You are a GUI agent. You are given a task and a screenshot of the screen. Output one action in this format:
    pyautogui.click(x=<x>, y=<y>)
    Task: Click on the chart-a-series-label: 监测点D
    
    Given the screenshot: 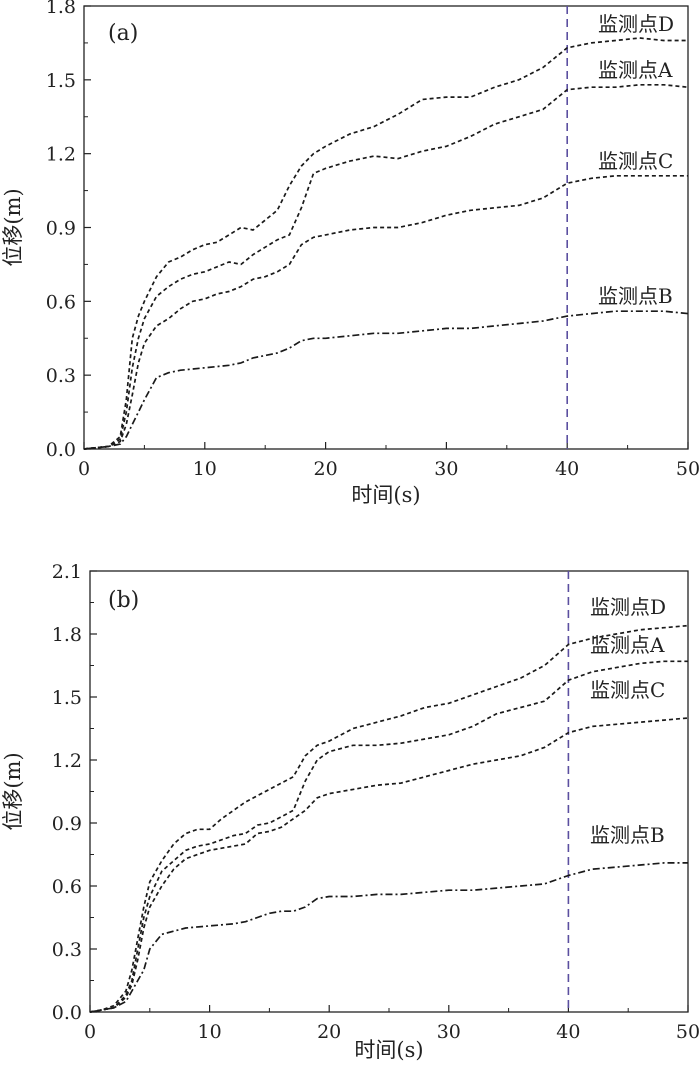 What is the action you would take?
    pyautogui.click(x=636, y=24)
    